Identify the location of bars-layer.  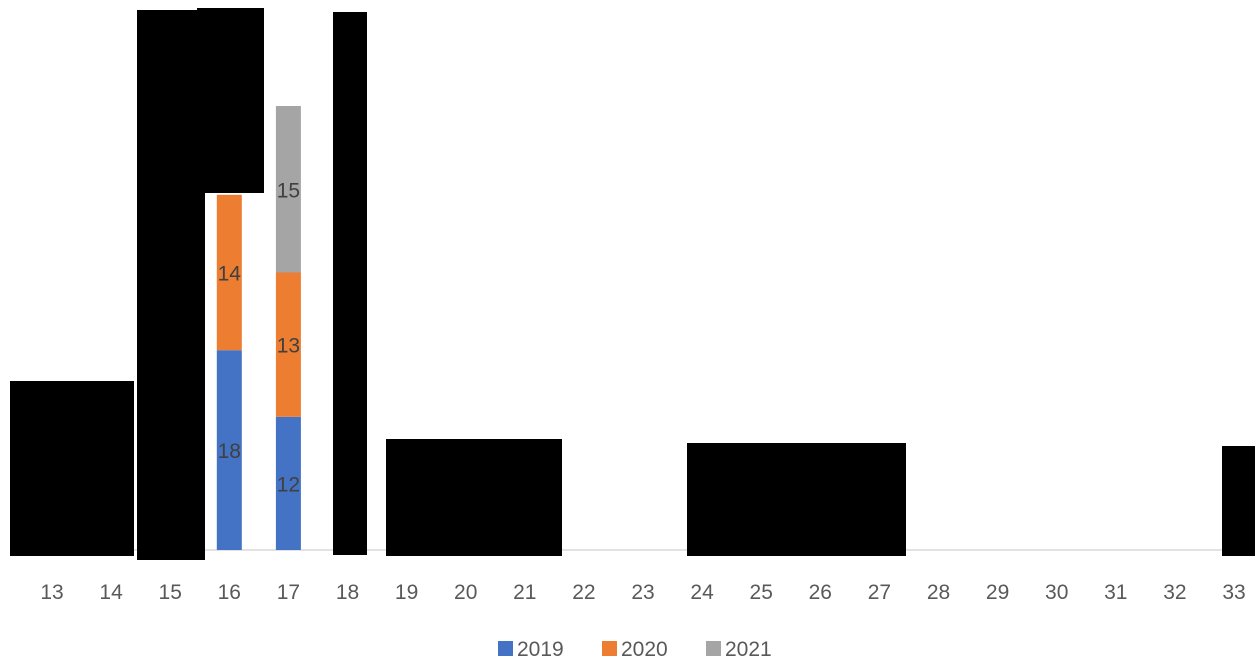
(258, 328).